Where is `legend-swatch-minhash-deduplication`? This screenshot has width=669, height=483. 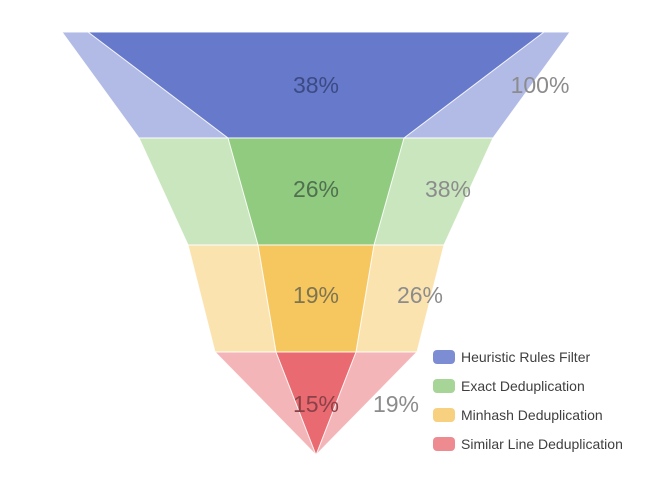 legend-swatch-minhash-deduplication is located at coordinates (444, 415).